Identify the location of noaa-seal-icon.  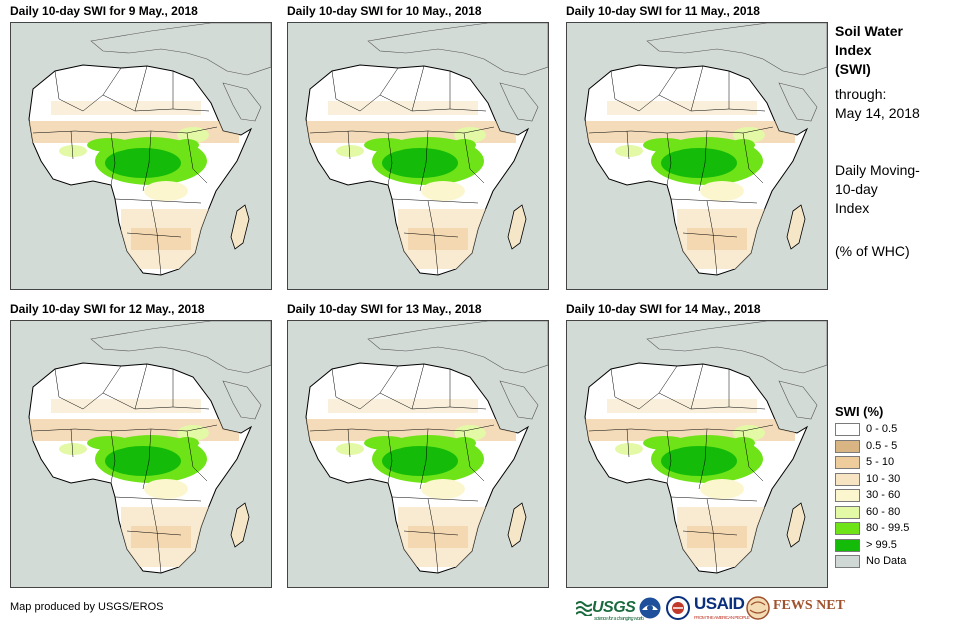
(650, 608).